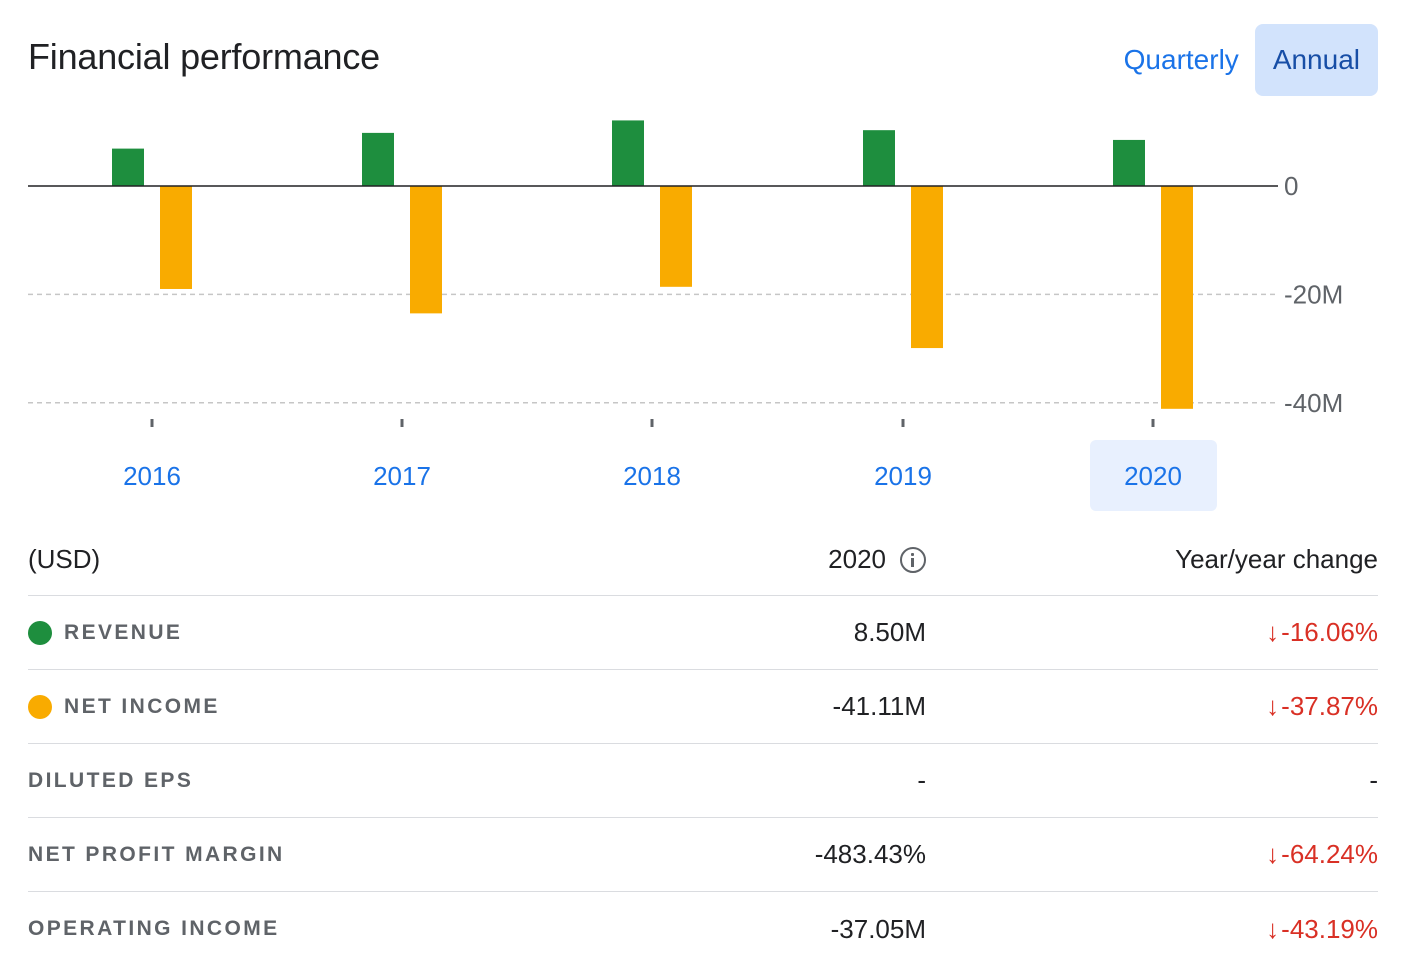 The image size is (1420, 960). I want to click on year-label: 2019, so click(903, 476).